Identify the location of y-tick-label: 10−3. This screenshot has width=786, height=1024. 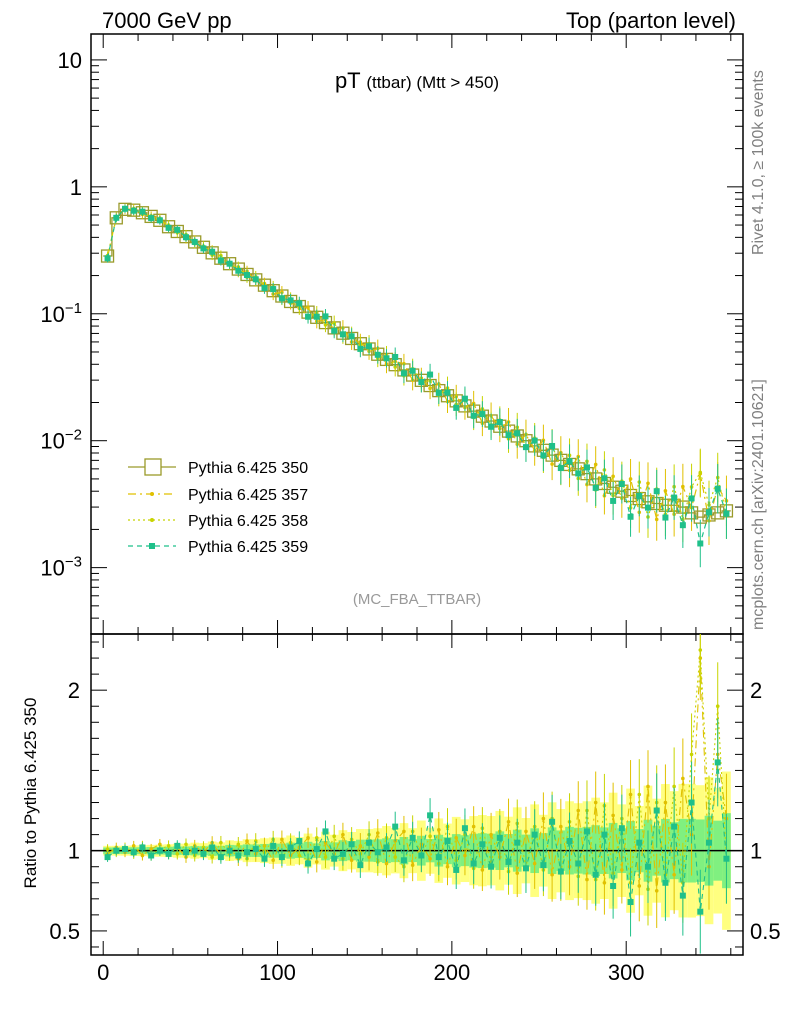
(61, 567).